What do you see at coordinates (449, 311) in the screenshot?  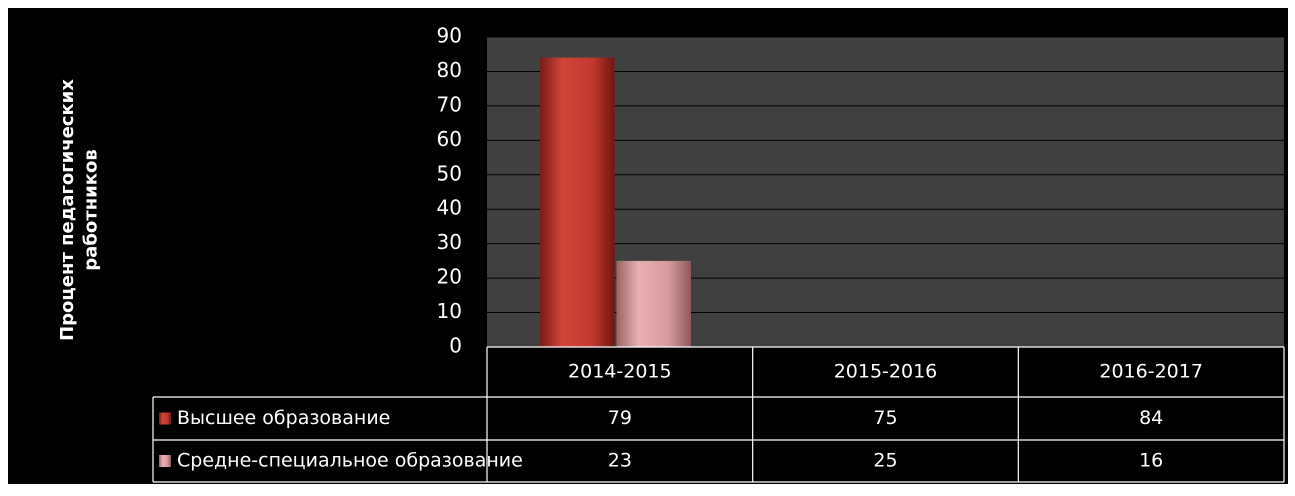 I see `y-tick-label: 10` at bounding box center [449, 311].